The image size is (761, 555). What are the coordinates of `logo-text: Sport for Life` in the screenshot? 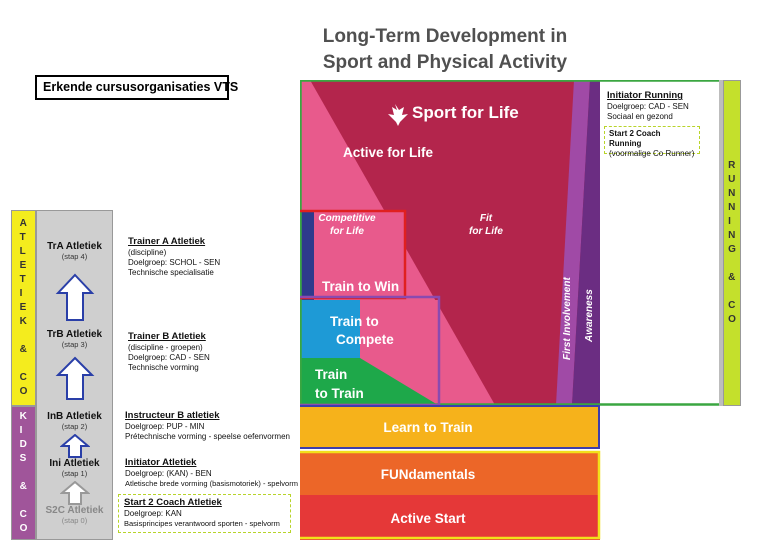 It's located at (465, 112).